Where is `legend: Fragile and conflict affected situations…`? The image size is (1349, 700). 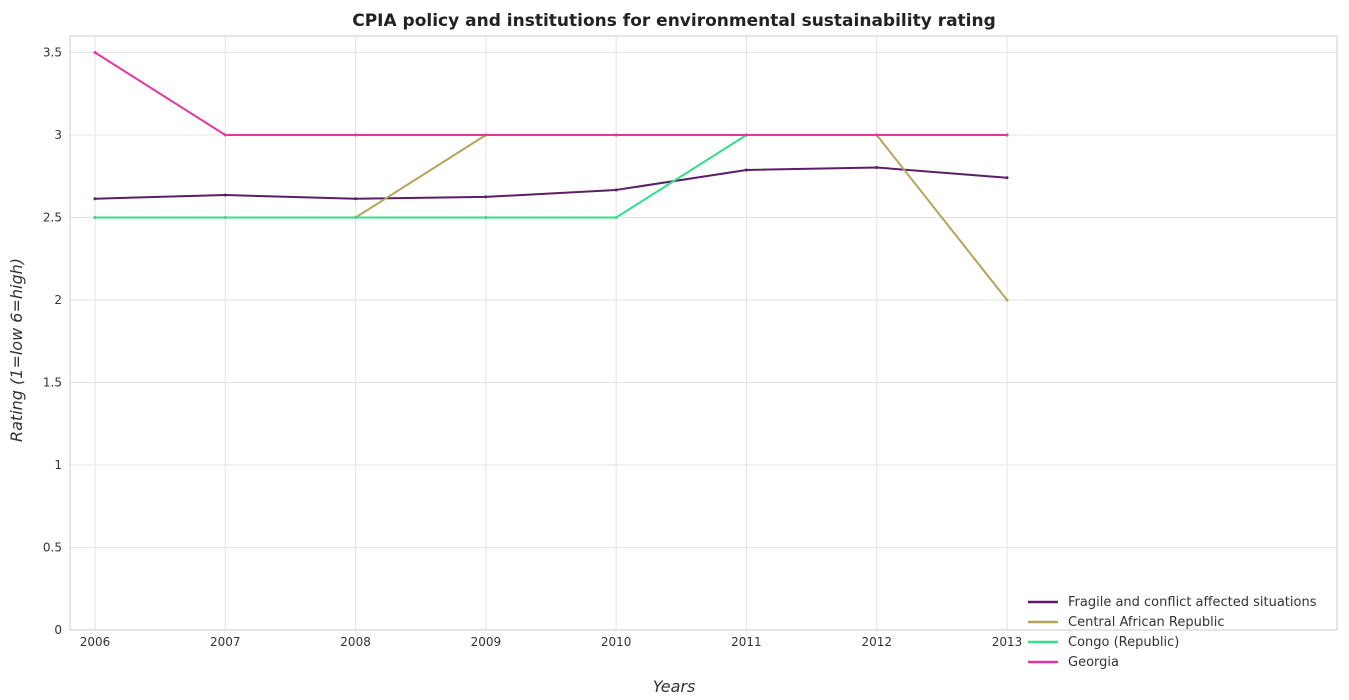 legend: Fragile and conflict affected situations… is located at coordinates (1172, 632).